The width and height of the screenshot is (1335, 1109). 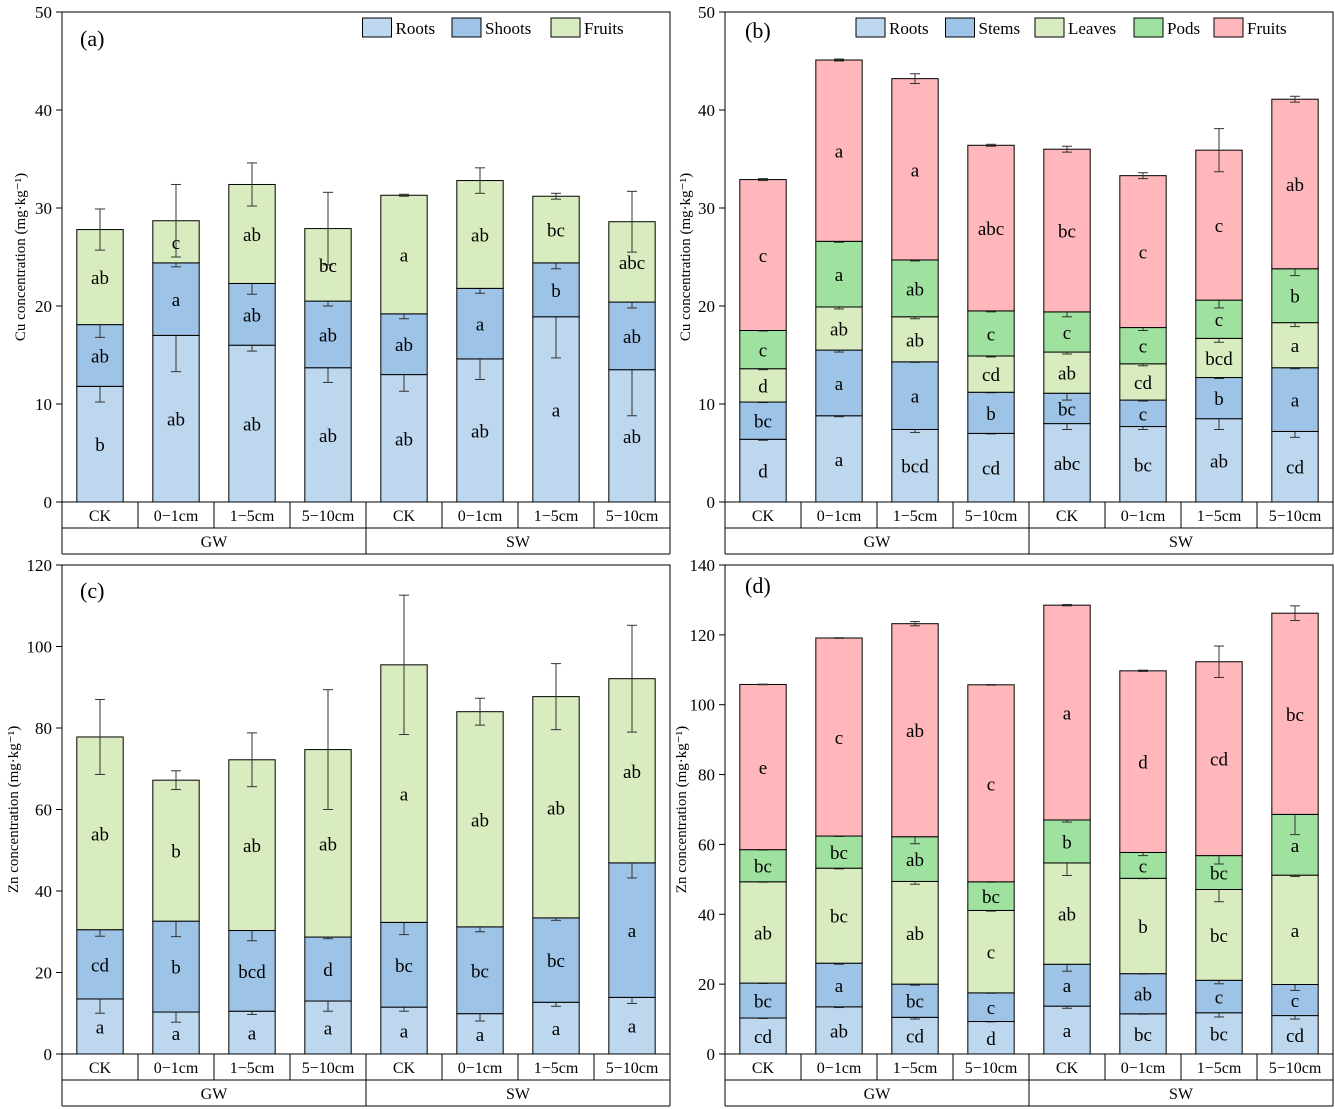 I want to click on x-tick-label: 1−5cm, so click(x=252, y=1068).